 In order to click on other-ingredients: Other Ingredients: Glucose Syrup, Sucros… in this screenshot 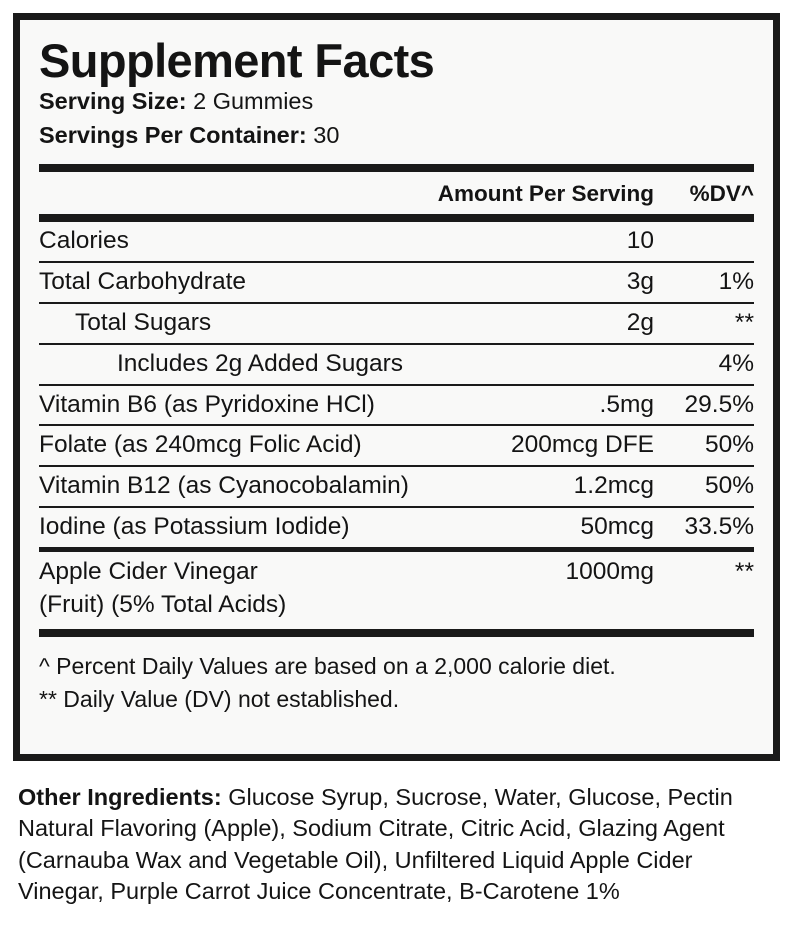, I will do `click(399, 844)`.